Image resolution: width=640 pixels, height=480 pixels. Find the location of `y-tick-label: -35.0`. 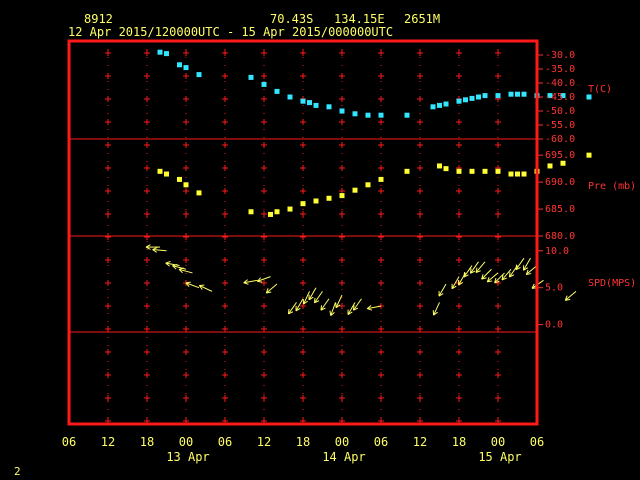

y-tick-label: -35.0 is located at coordinates (560, 69).